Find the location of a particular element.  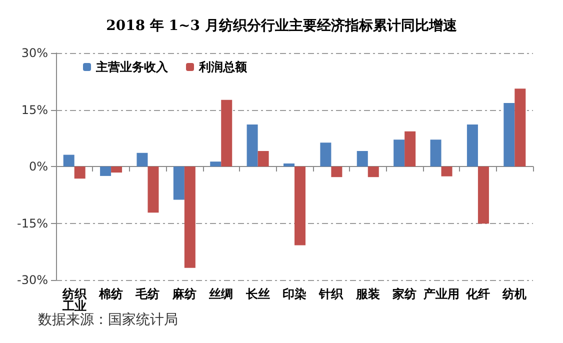

y-tick-label: 15% is located at coordinates (34, 109).